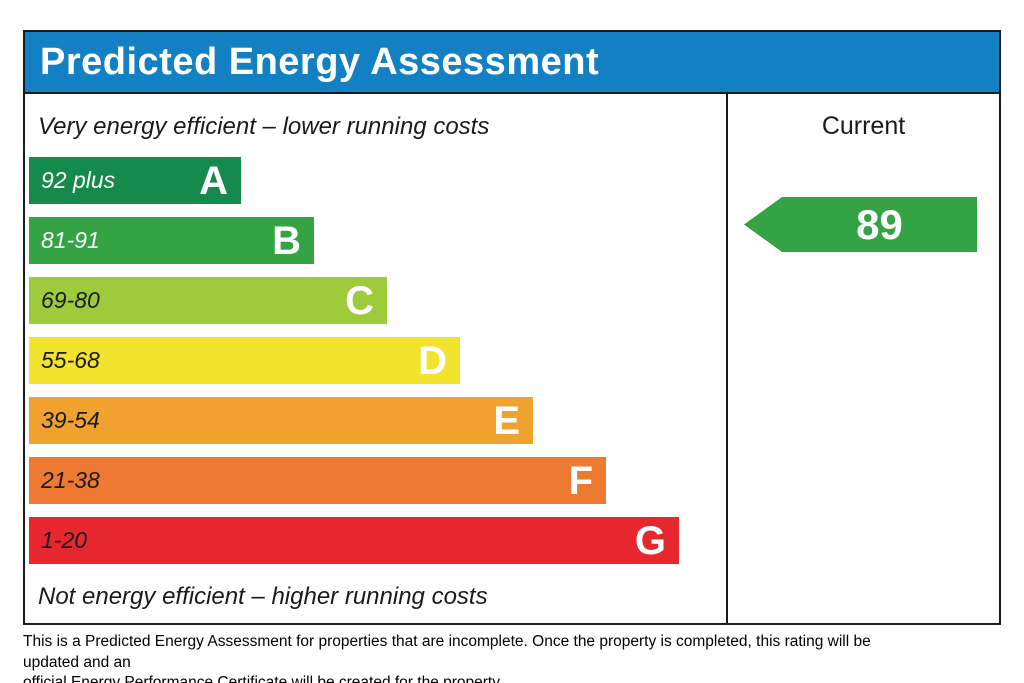 The image size is (1024, 683). What do you see at coordinates (317, 480) in the screenshot?
I see `epc-band-row-f: 21-38 F` at bounding box center [317, 480].